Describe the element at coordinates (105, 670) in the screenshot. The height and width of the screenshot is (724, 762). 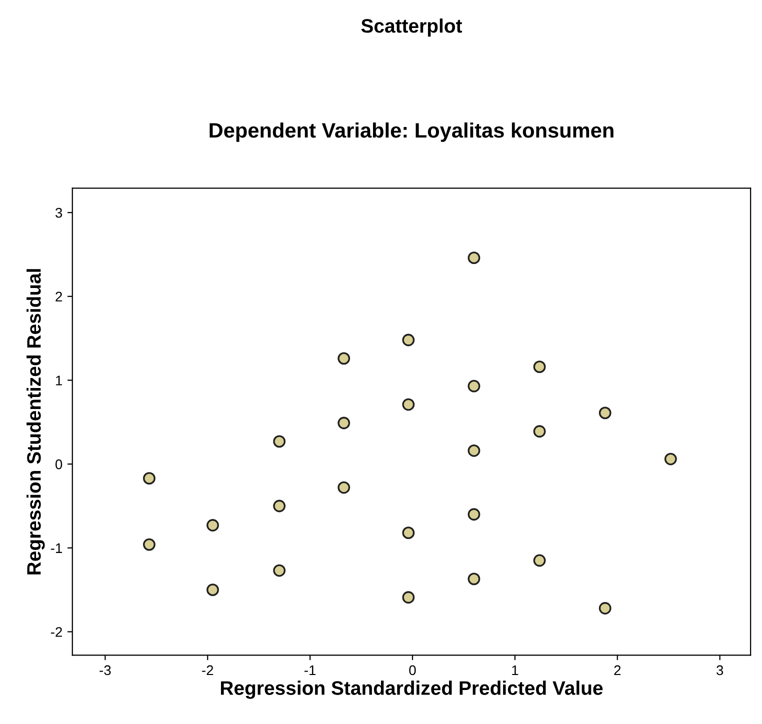
I see `x-tick-label: -3` at that location.